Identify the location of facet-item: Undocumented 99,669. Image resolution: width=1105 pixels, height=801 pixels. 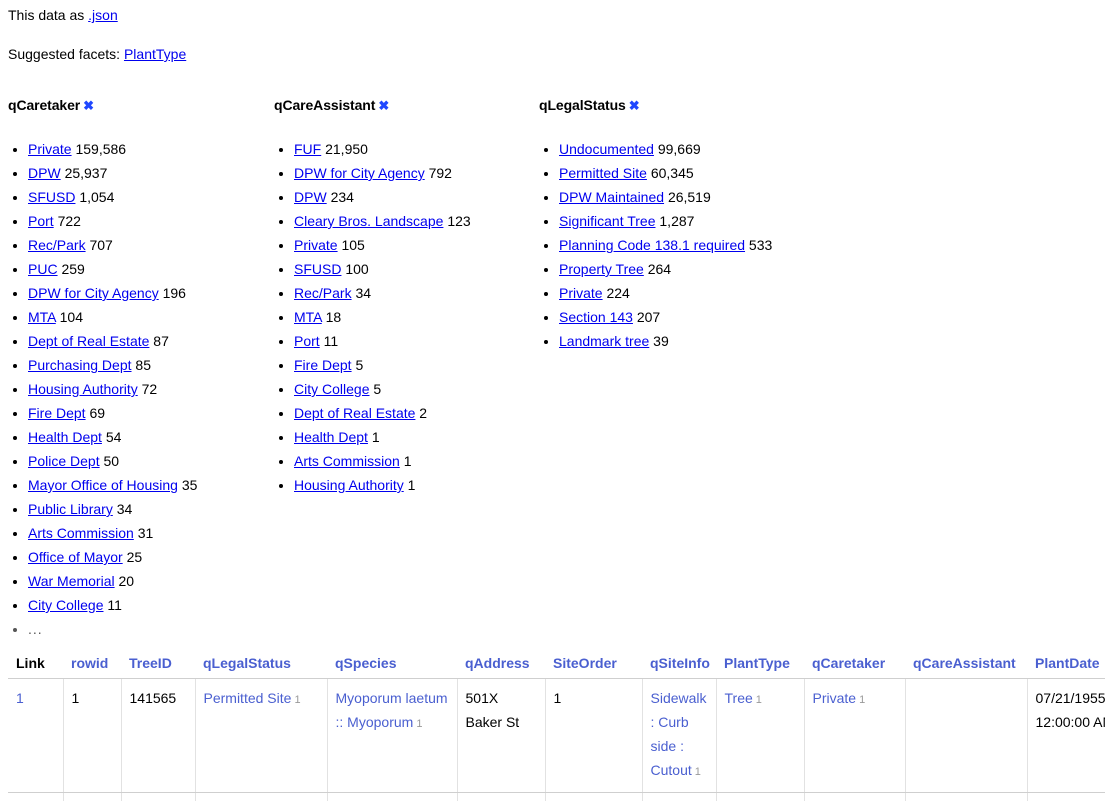
(694, 149).